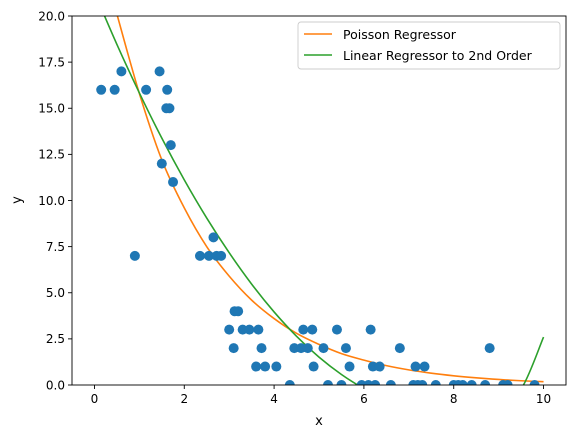 The height and width of the screenshot is (438, 576). Describe the element at coordinates (55, 293) in the screenshot. I see `y-tick-label: 5.0` at that location.